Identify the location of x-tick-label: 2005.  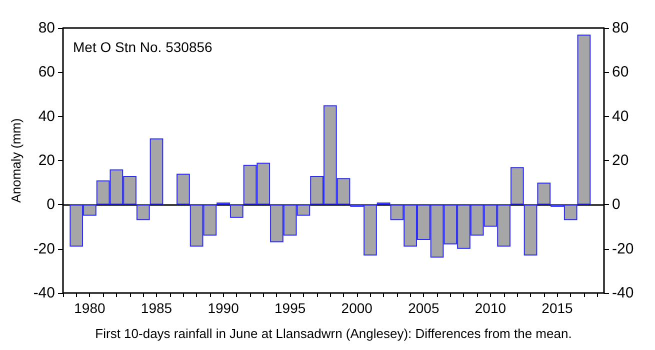
(424, 308).